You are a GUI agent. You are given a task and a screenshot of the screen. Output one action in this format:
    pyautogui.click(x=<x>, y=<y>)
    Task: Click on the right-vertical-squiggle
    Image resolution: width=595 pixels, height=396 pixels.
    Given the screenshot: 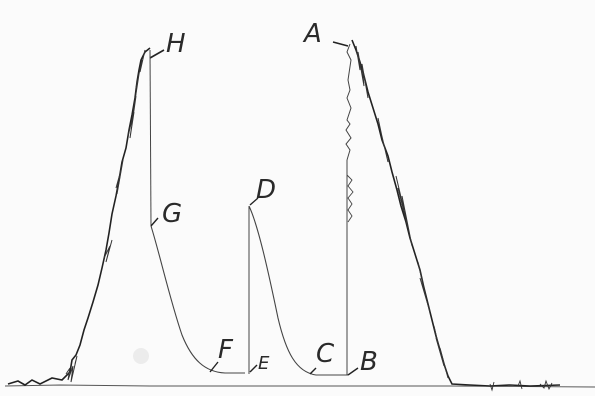 What is the action you would take?
    pyautogui.click(x=348, y=102)
    